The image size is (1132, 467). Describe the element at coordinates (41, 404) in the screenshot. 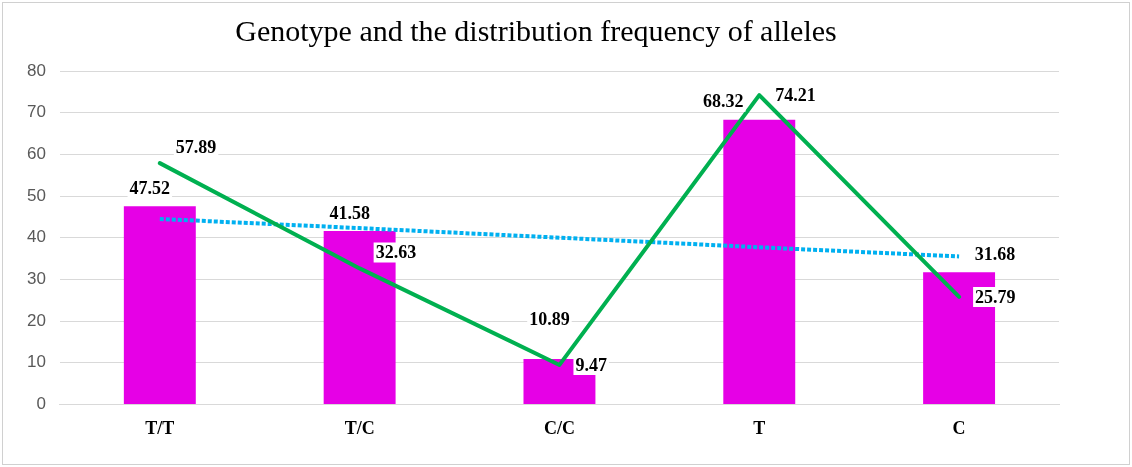

I see `y-tick-label: 0` at that location.